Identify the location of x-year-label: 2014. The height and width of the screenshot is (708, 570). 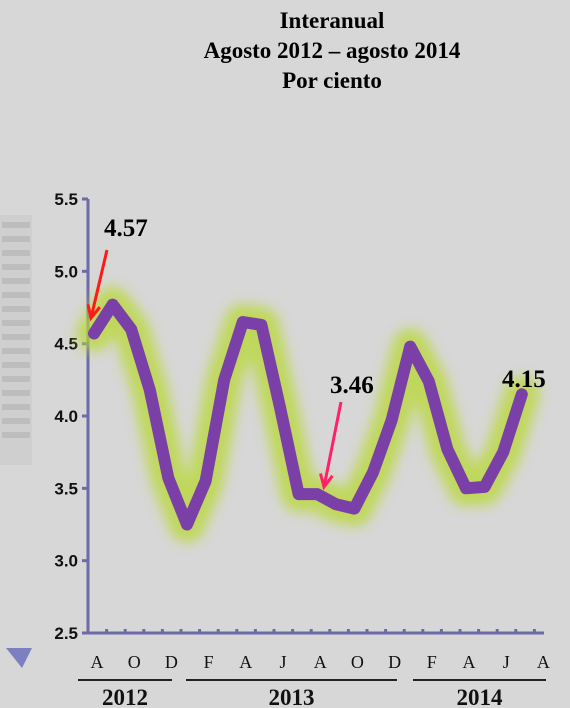
(480, 696).